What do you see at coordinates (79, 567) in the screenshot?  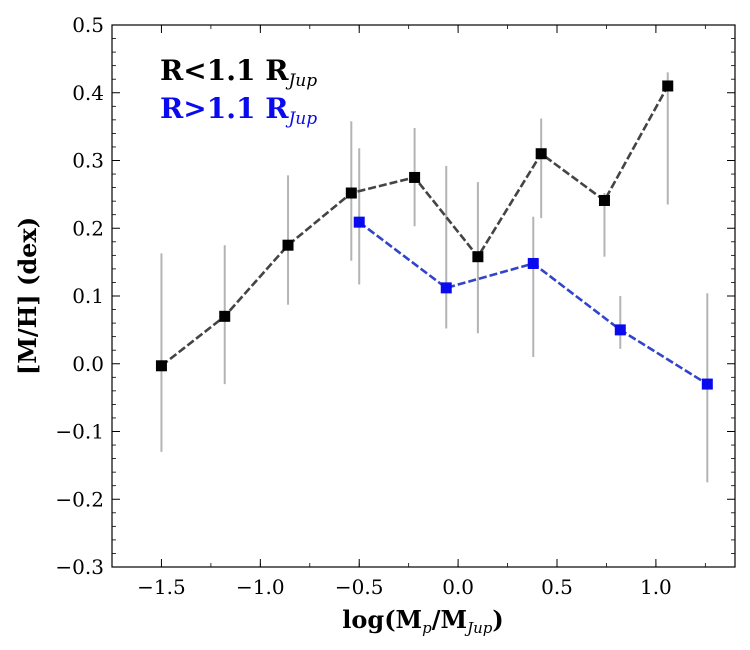 I see `y-tick-label: −0.3` at bounding box center [79, 567].